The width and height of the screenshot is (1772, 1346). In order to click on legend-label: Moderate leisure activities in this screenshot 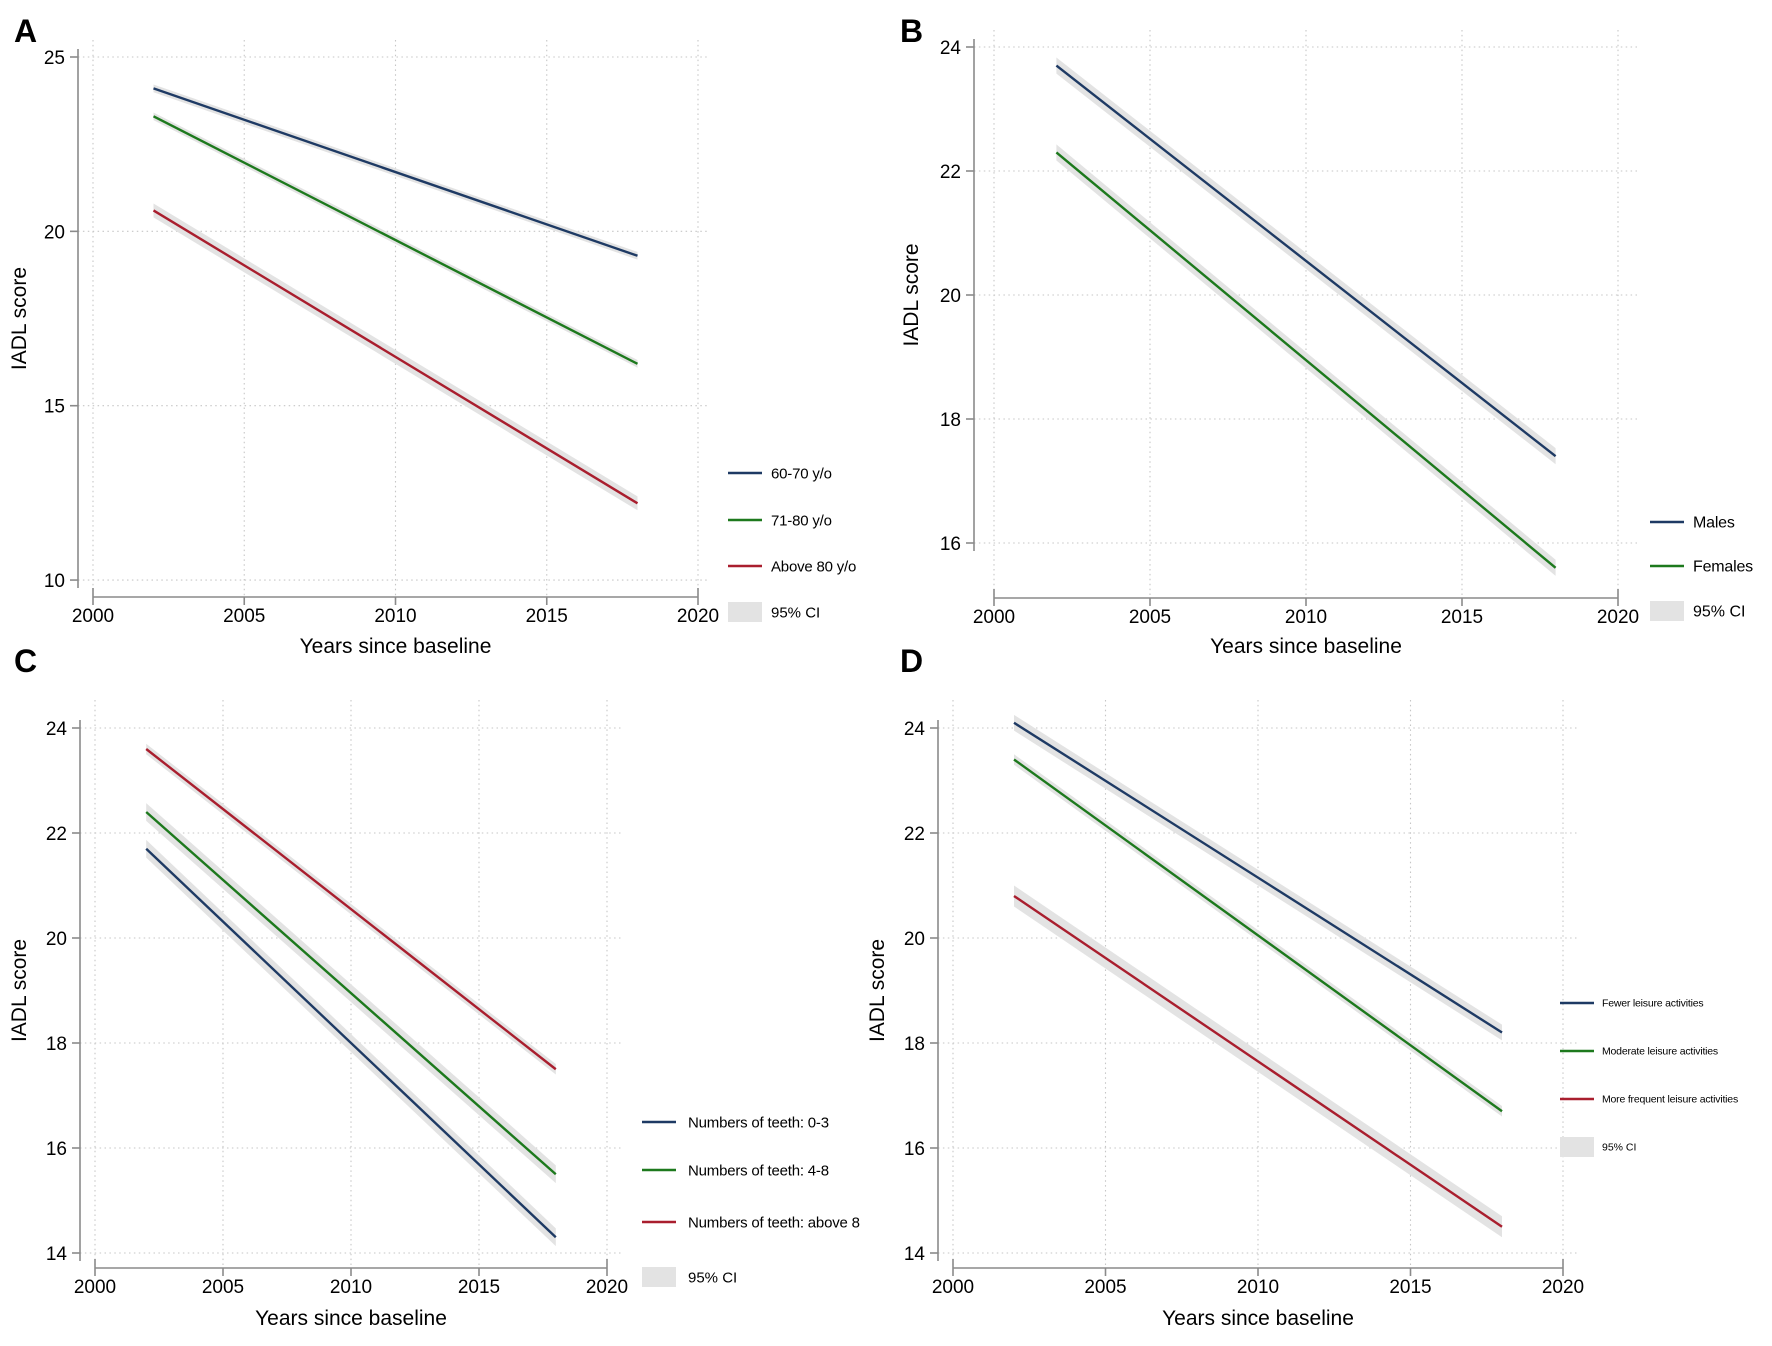, I will do `click(1660, 1052)`.